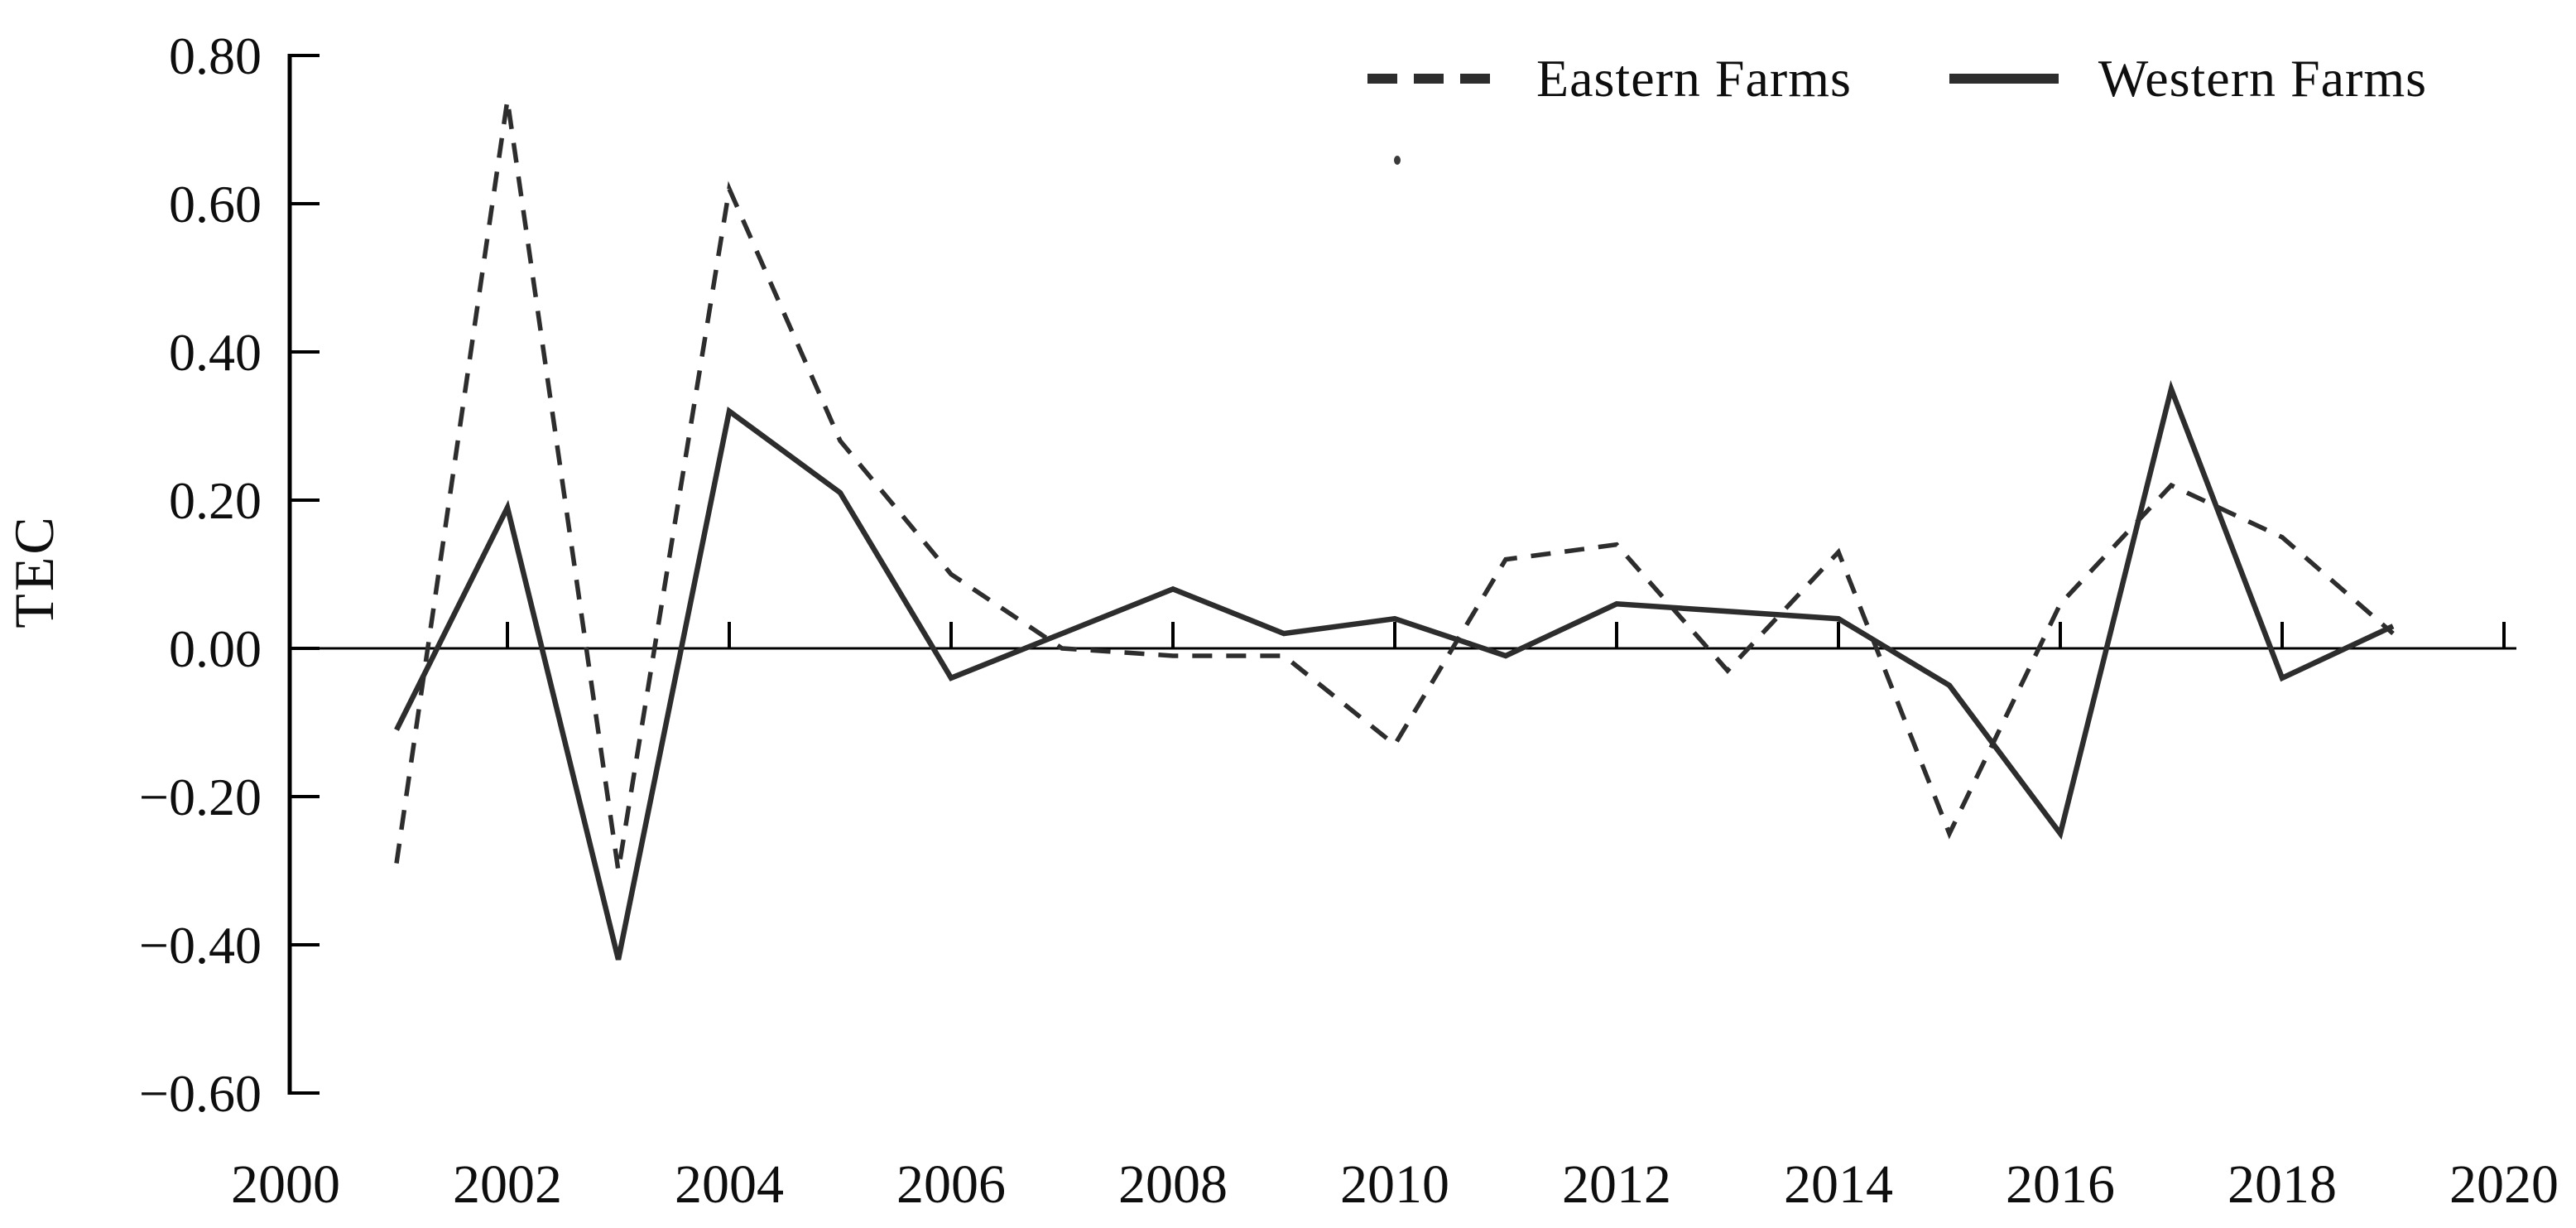 The width and height of the screenshot is (2576, 1228). I want to click on y-tick-label: 0.20, so click(215, 500).